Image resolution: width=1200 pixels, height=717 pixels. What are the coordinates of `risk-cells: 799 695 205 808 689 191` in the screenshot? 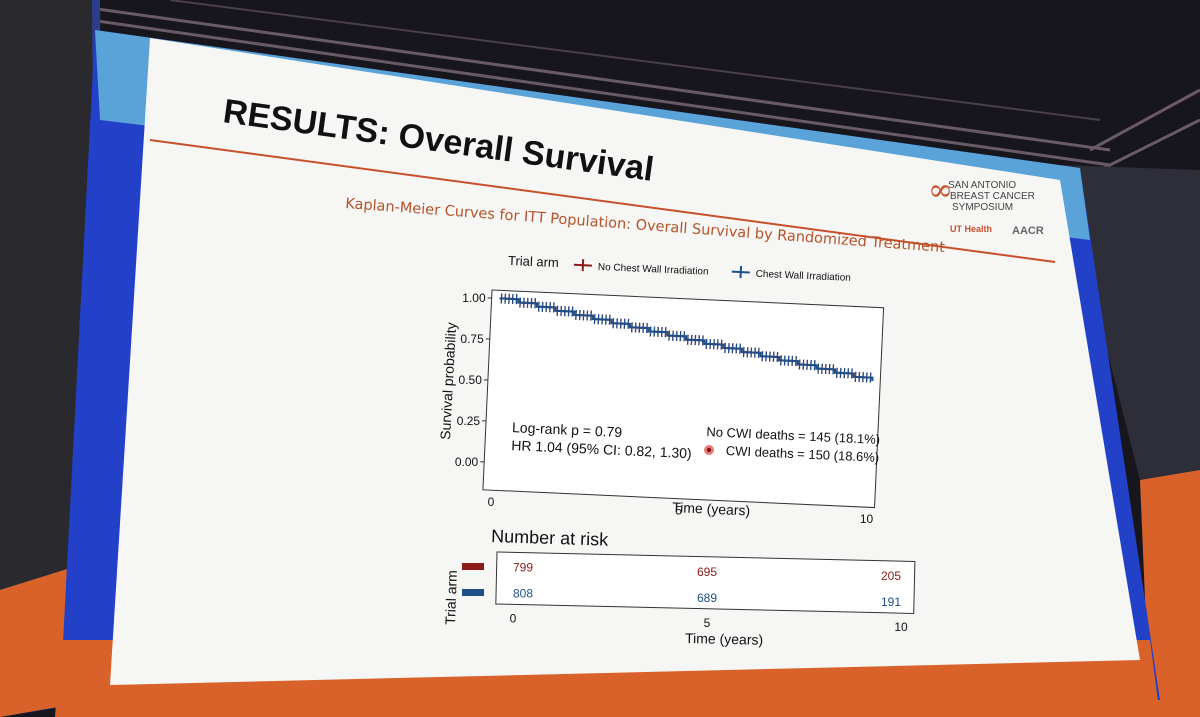 It's located at (707, 584).